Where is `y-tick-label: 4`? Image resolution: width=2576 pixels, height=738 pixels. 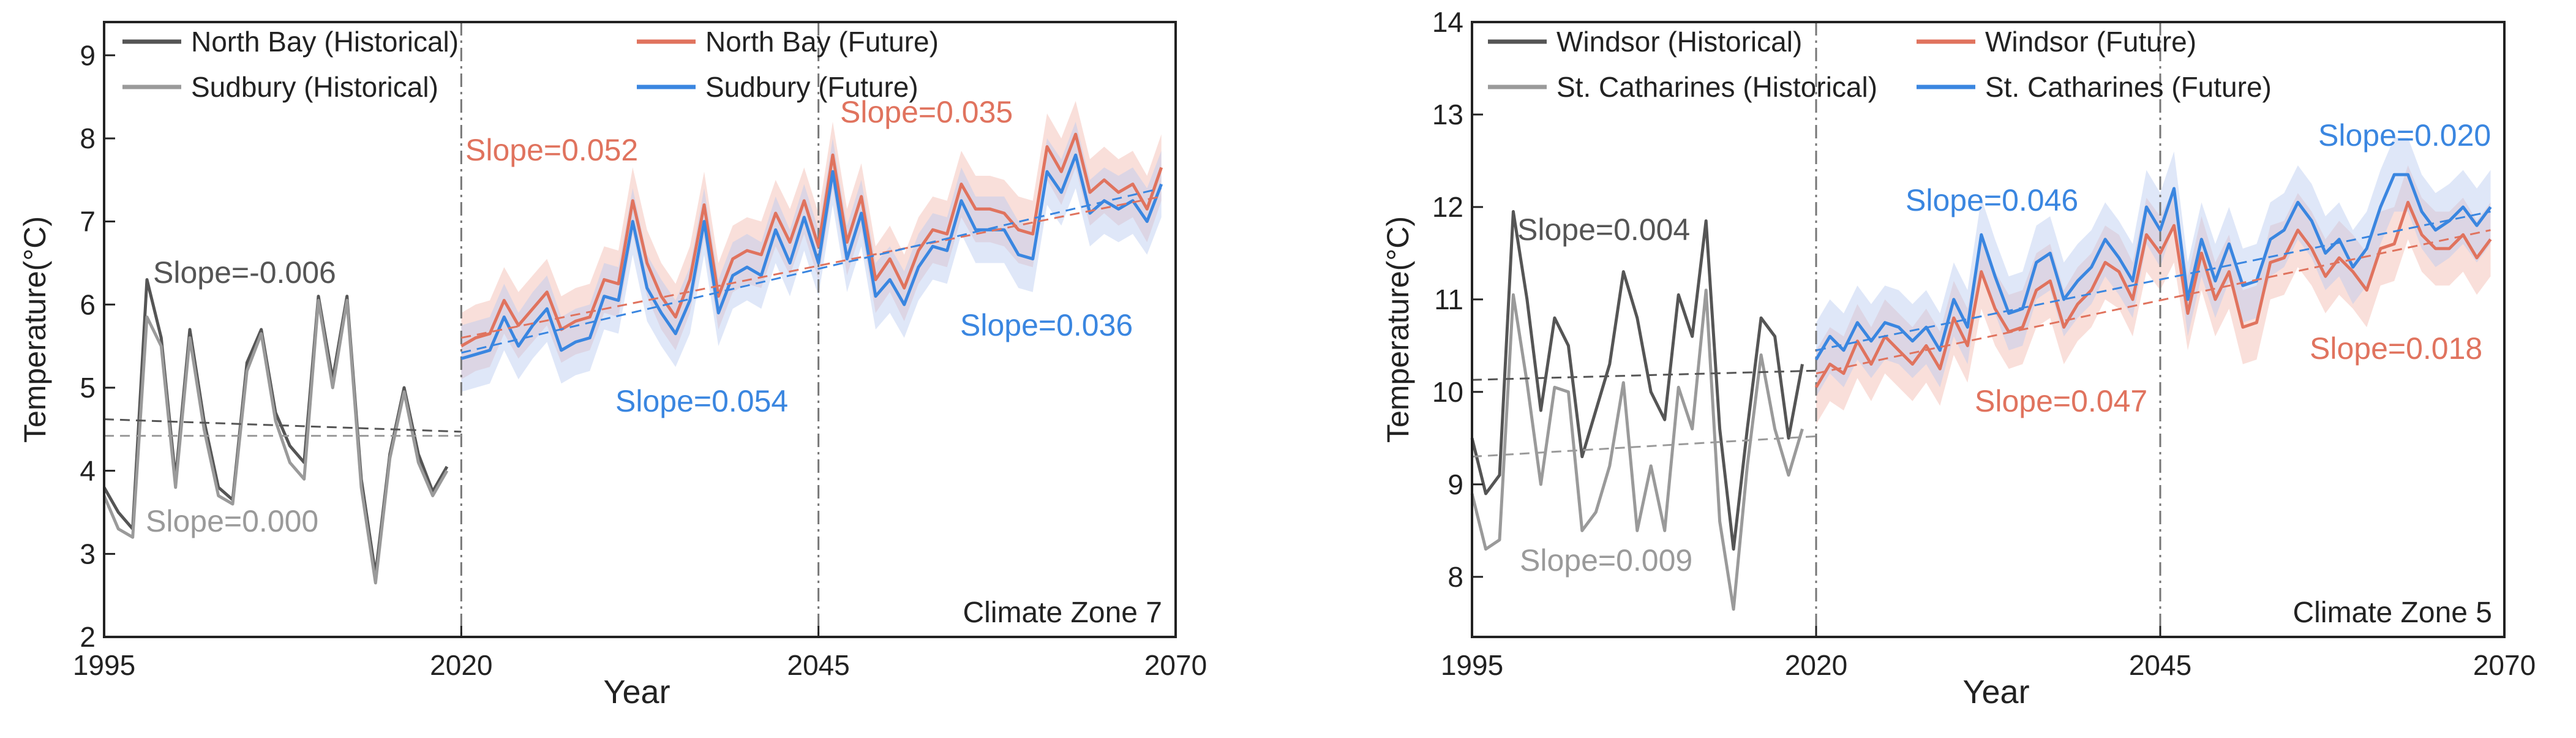
y-tick-label: 4 is located at coordinates (88, 471).